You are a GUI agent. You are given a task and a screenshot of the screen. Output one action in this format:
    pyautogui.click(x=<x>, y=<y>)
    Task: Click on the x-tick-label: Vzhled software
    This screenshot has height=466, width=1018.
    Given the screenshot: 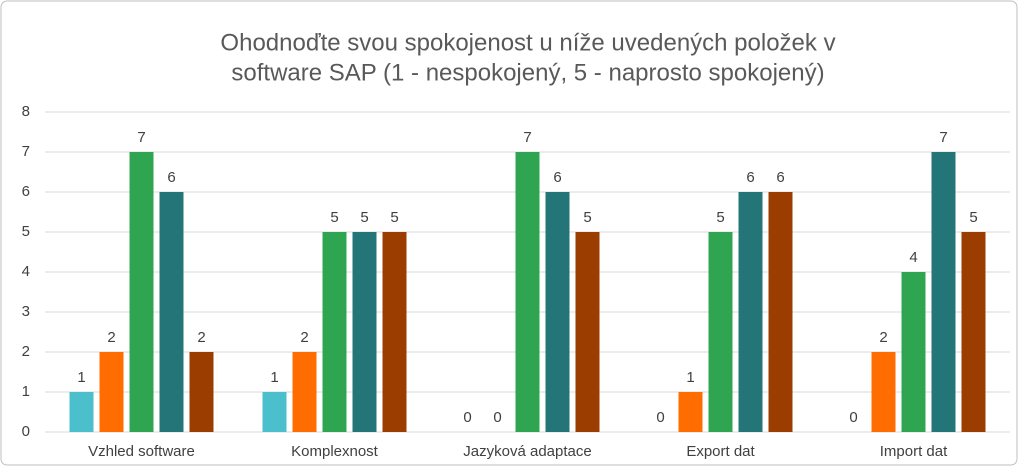 What is the action you would take?
    pyautogui.click(x=141, y=451)
    